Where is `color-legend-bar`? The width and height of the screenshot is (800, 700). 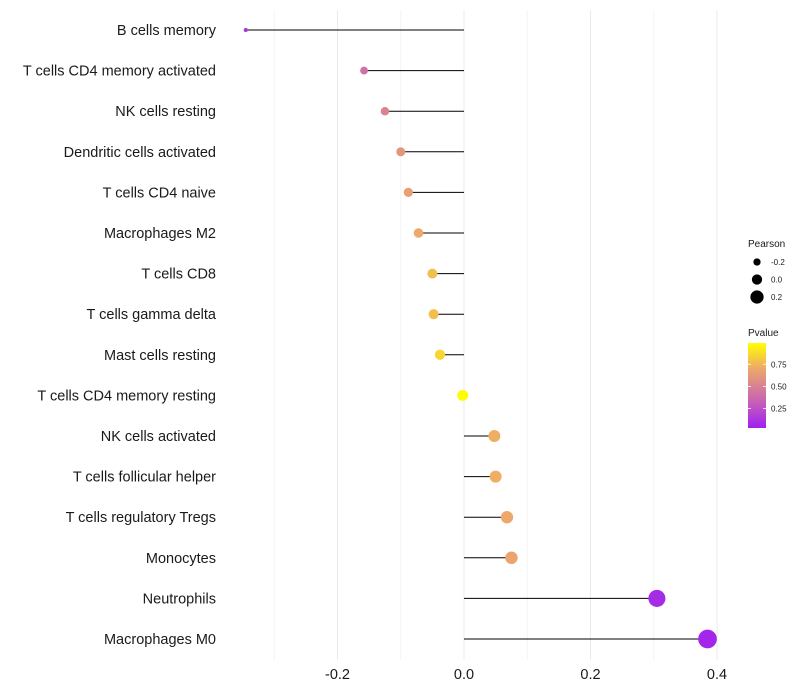 color-legend-bar is located at coordinates (757, 385).